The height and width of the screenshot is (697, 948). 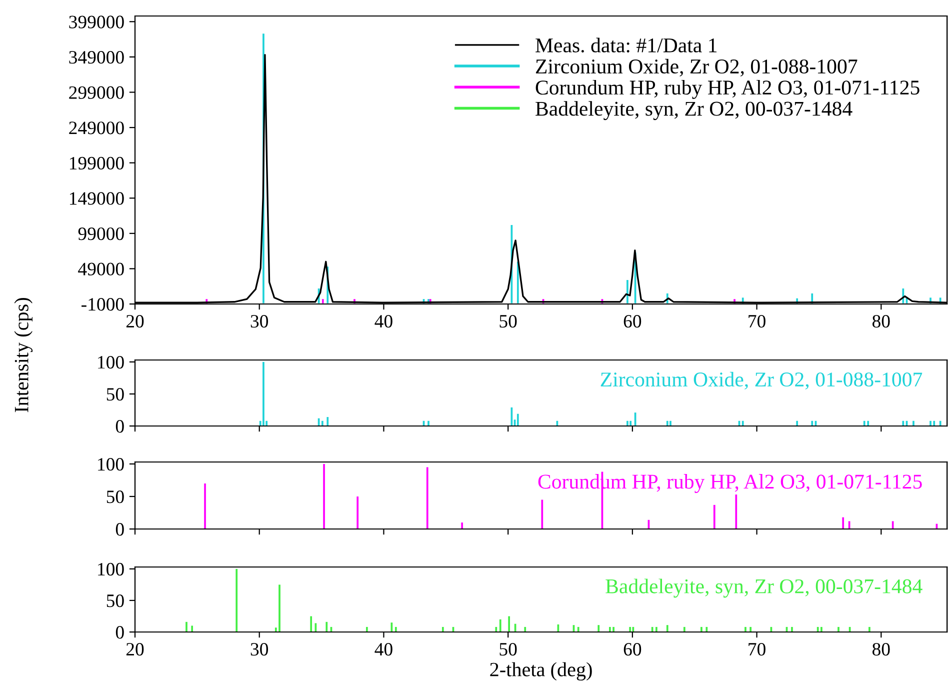 I want to click on y-tick-label: 299000, so click(x=96, y=92).